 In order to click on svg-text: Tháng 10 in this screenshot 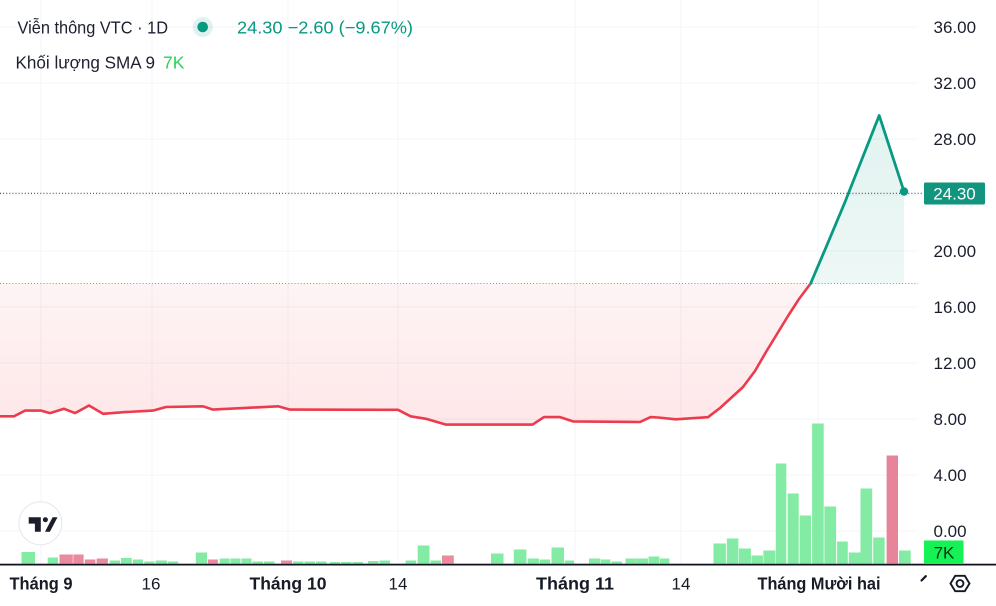, I will do `click(288, 584)`.